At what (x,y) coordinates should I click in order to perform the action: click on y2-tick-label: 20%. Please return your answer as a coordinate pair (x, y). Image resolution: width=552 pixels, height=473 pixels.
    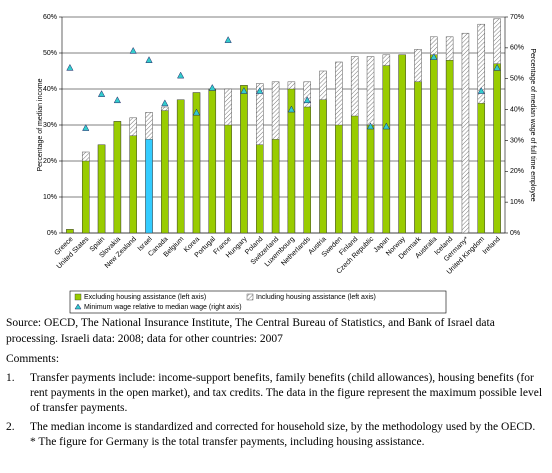
    Looking at the image, I should click on (517, 171).